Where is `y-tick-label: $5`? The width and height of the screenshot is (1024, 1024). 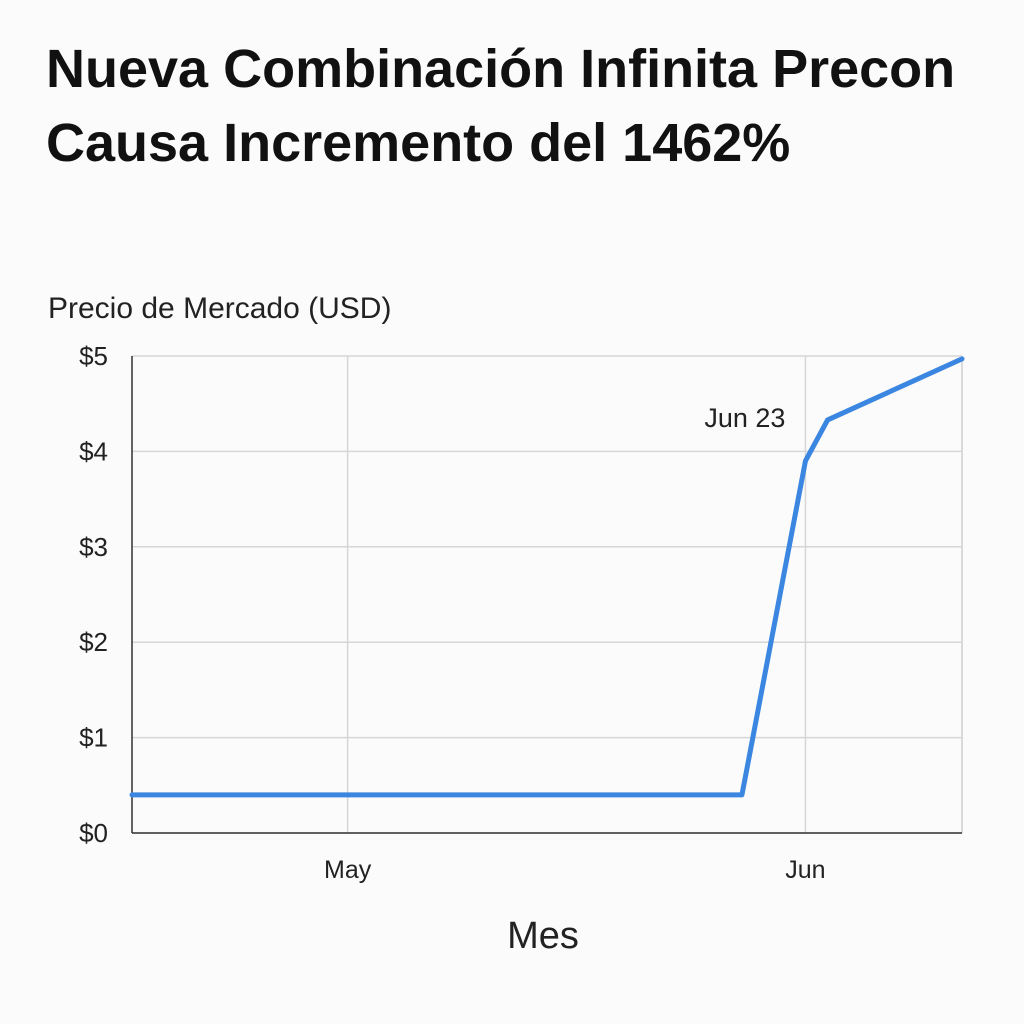 y-tick-label: $5 is located at coordinates (93, 356).